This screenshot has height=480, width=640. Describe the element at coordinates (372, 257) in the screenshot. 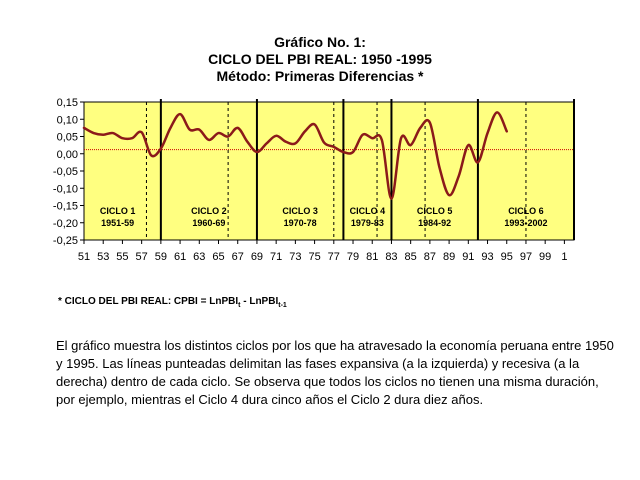

I see `x-tick-label: 81` at that location.